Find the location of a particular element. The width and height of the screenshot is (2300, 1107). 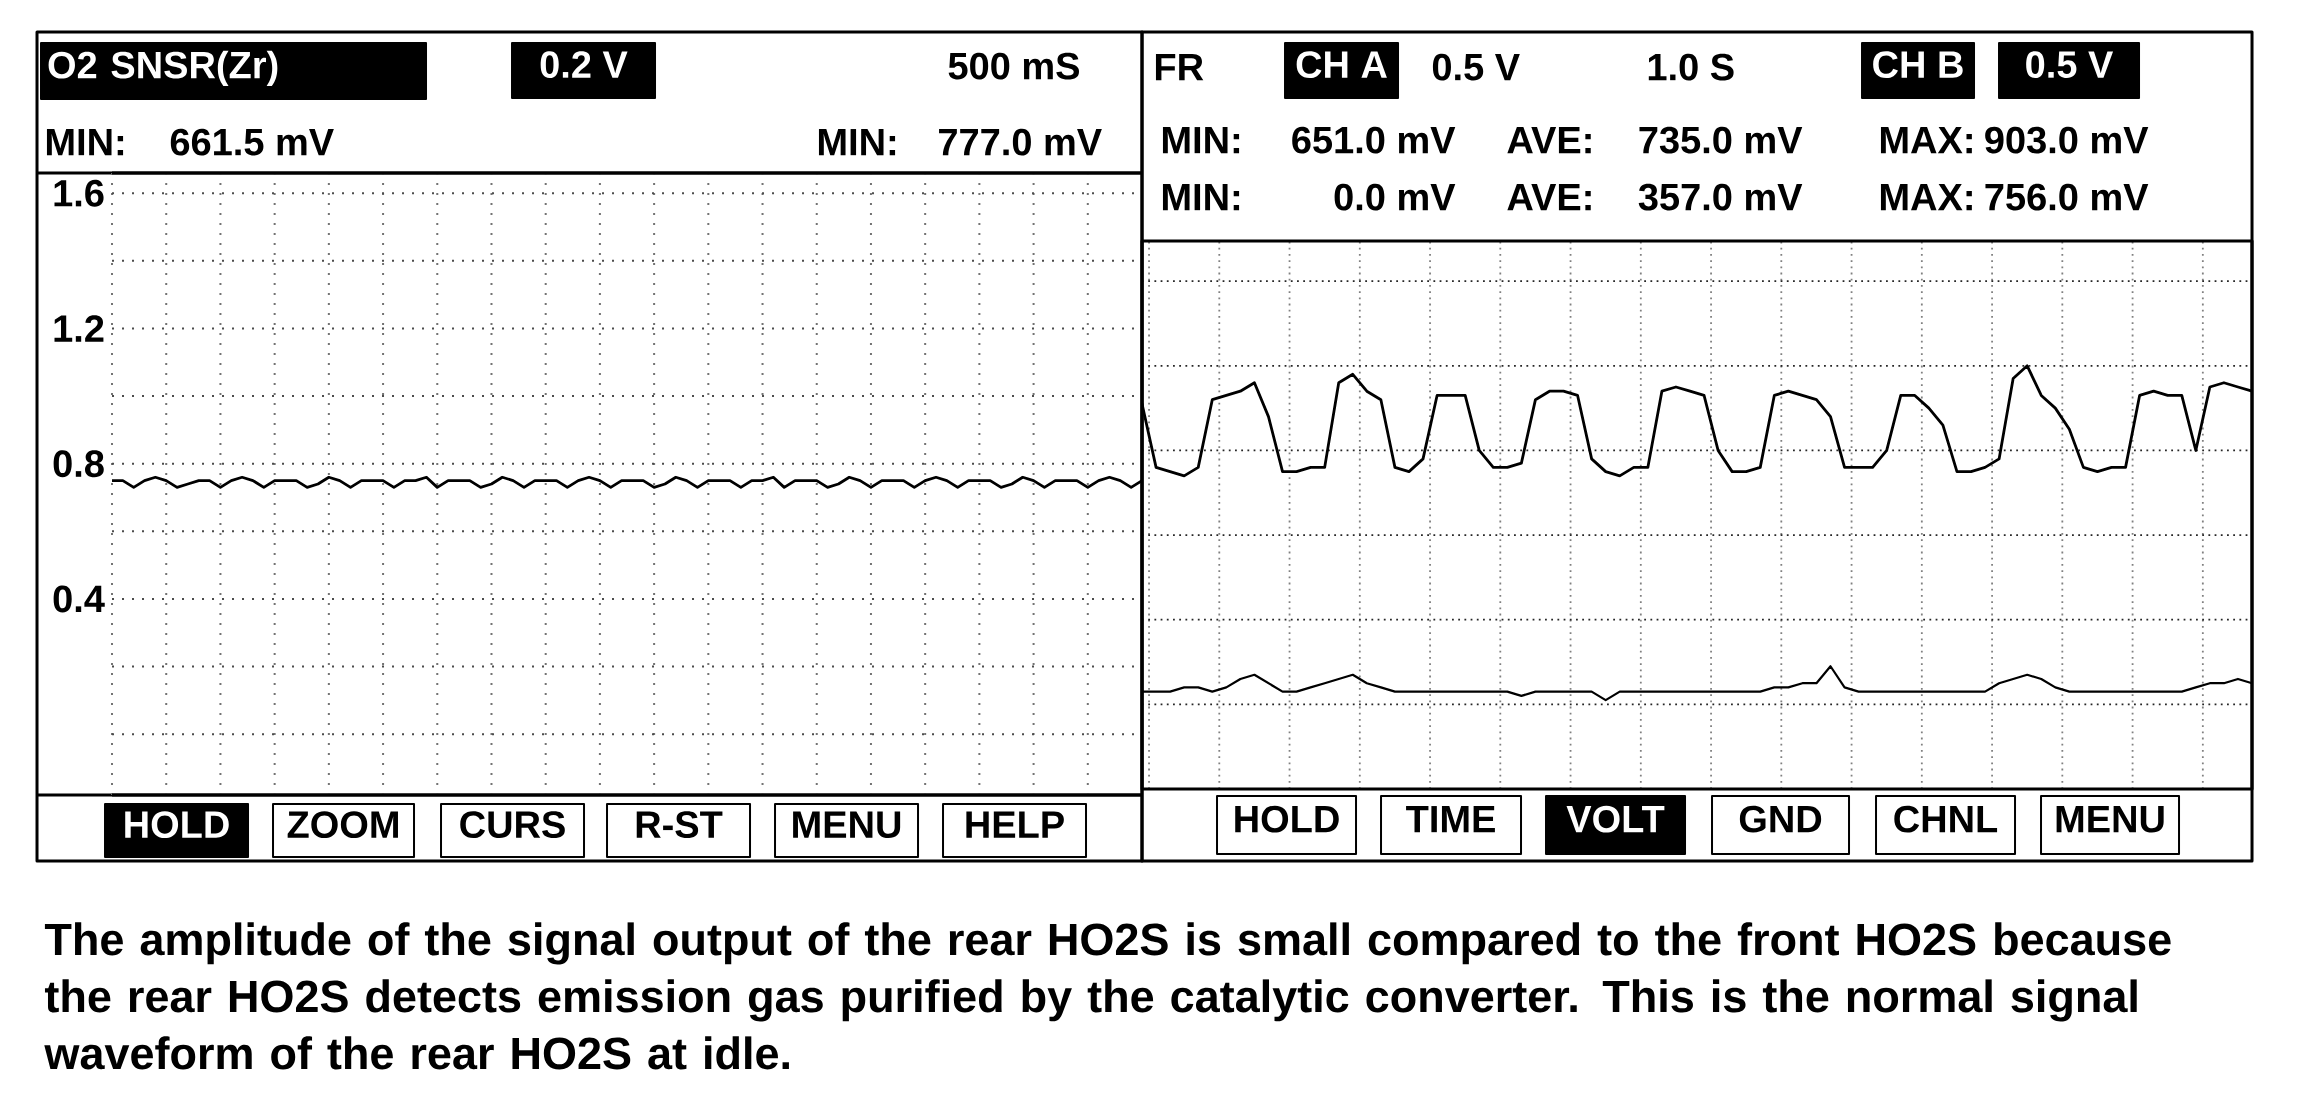

text: 661.5 mV is located at coordinates (252, 142).